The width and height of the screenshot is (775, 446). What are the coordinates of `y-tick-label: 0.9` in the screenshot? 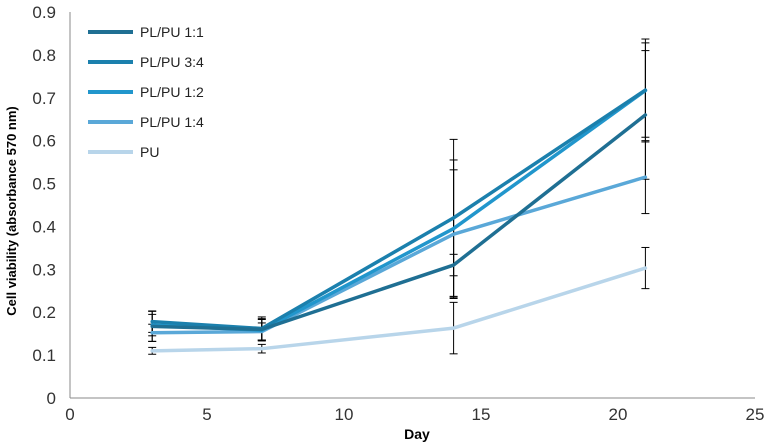 It's located at (44, 12).